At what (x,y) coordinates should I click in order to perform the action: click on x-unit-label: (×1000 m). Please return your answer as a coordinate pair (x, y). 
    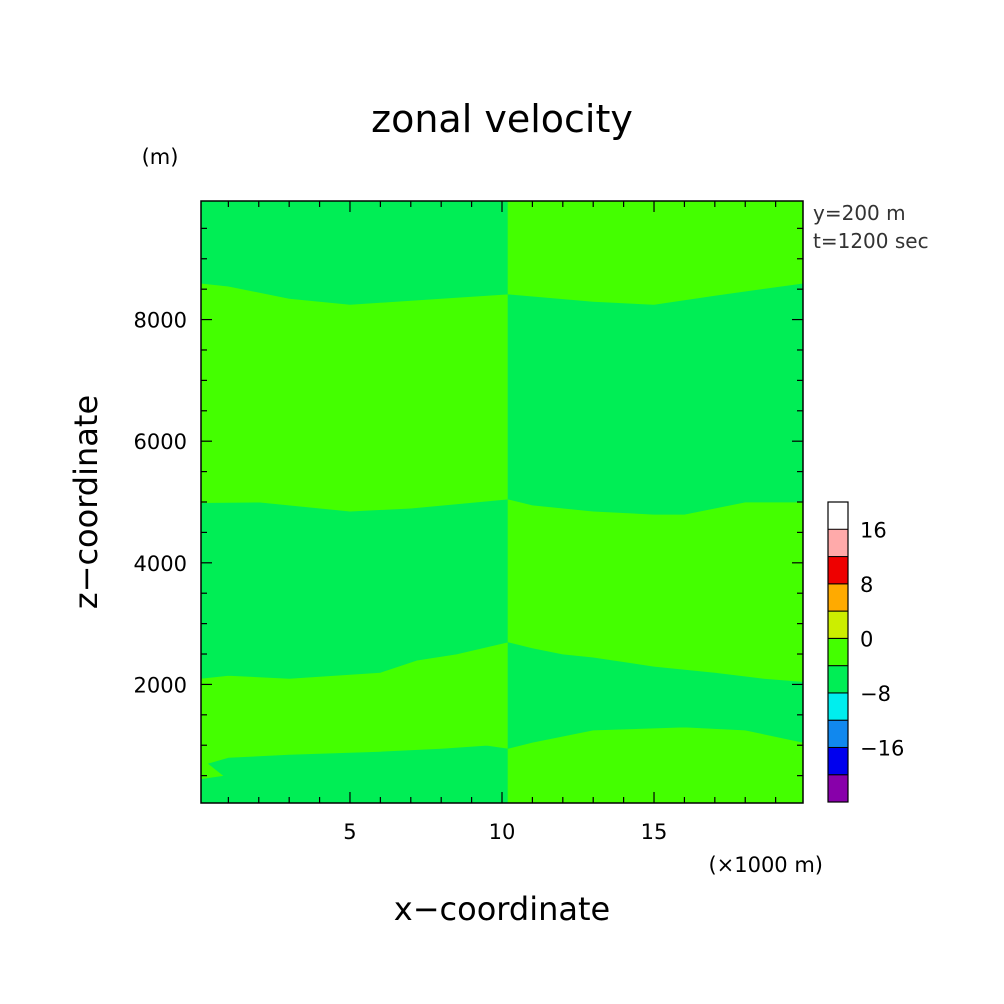
    Looking at the image, I should click on (765, 865).